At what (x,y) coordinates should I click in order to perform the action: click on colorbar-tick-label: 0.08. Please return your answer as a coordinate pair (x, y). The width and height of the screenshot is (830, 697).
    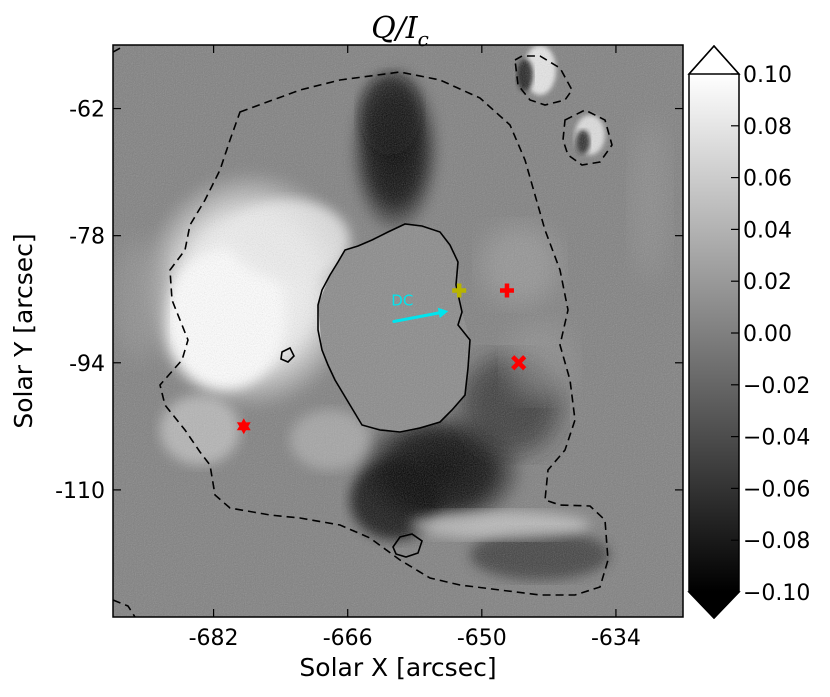
    Looking at the image, I should click on (767, 127).